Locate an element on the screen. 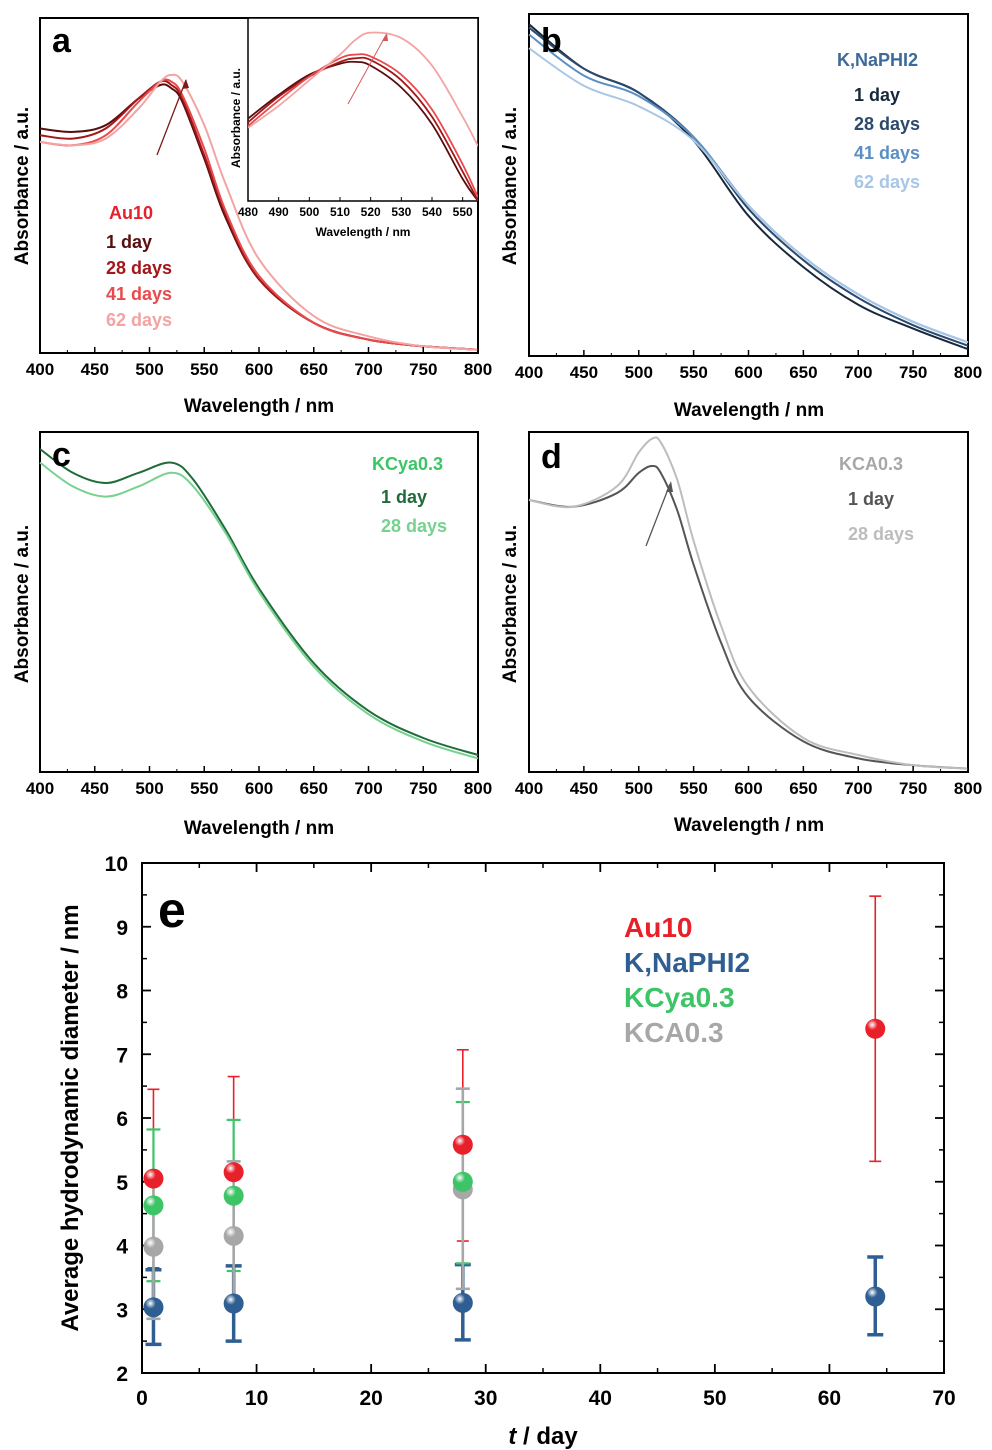 Image resolution: width=992 pixels, height=1450 pixels. panel-a-inset-x-tick-label: 540 is located at coordinates (432, 212).